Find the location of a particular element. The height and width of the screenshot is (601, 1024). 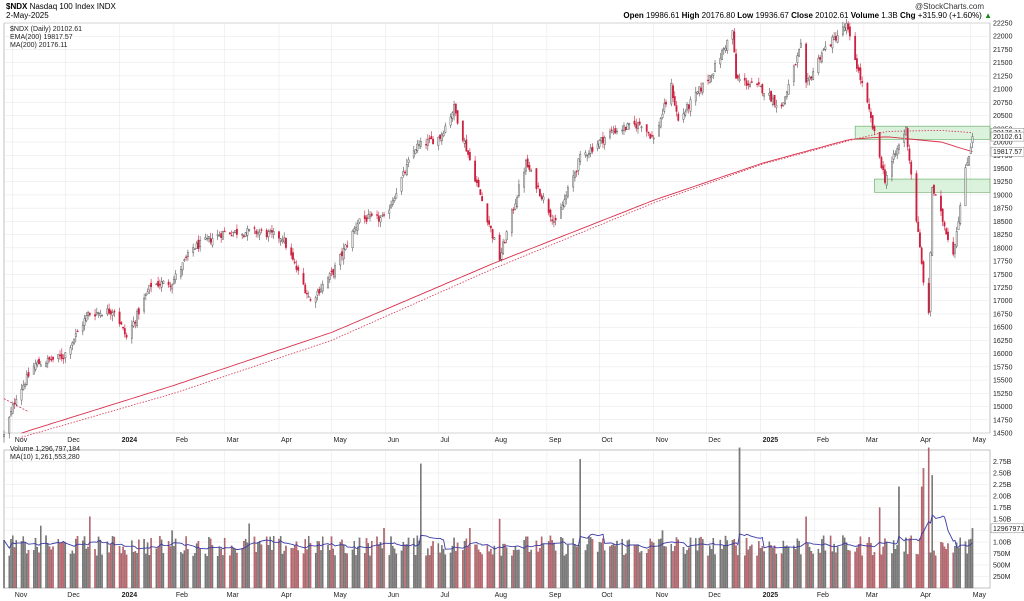

price-x-tick: Nov is located at coordinates (21, 440).